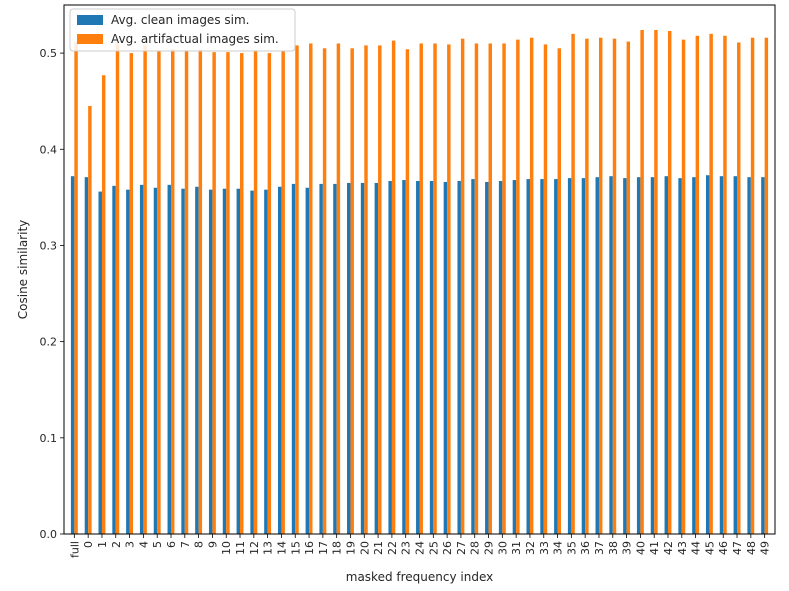  Describe the element at coordinates (199, 544) in the screenshot. I see `x-tick-label-8: 8` at that location.